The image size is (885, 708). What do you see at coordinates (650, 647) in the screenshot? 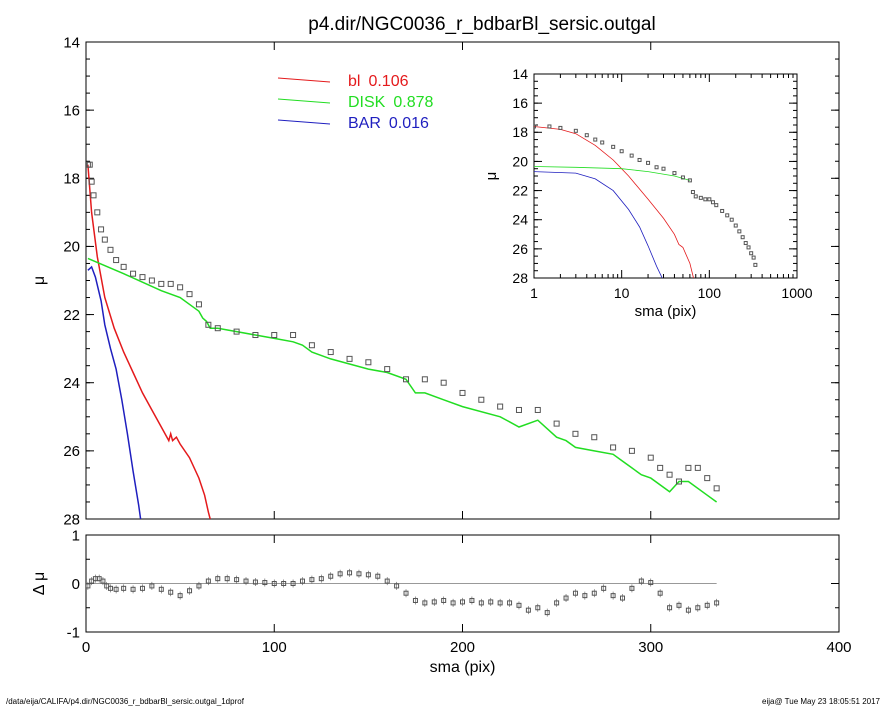
I see `x-tick-label: 300` at bounding box center [650, 647].